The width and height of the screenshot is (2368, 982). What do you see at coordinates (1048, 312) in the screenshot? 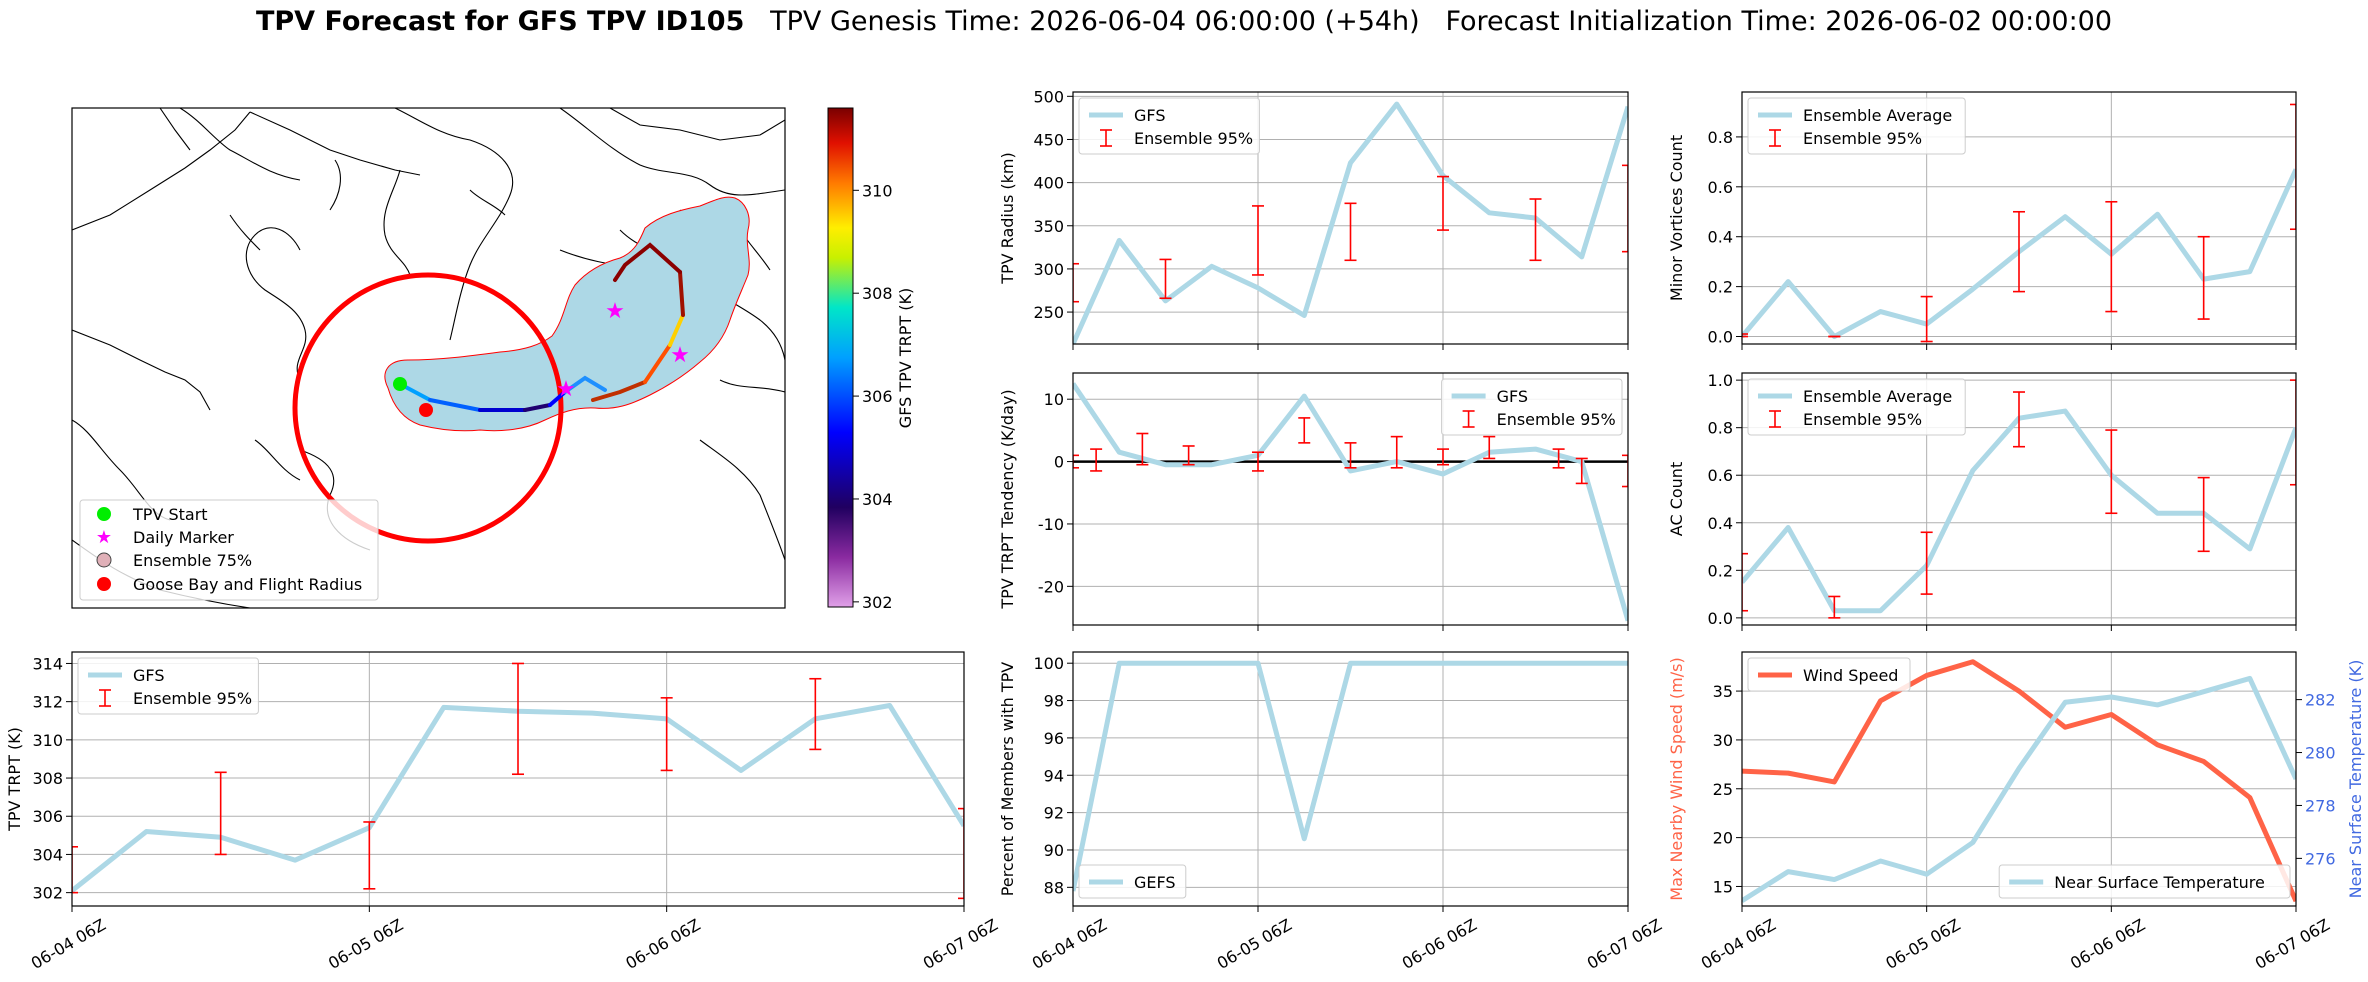
I see `y-tick-label: 250` at bounding box center [1048, 312].